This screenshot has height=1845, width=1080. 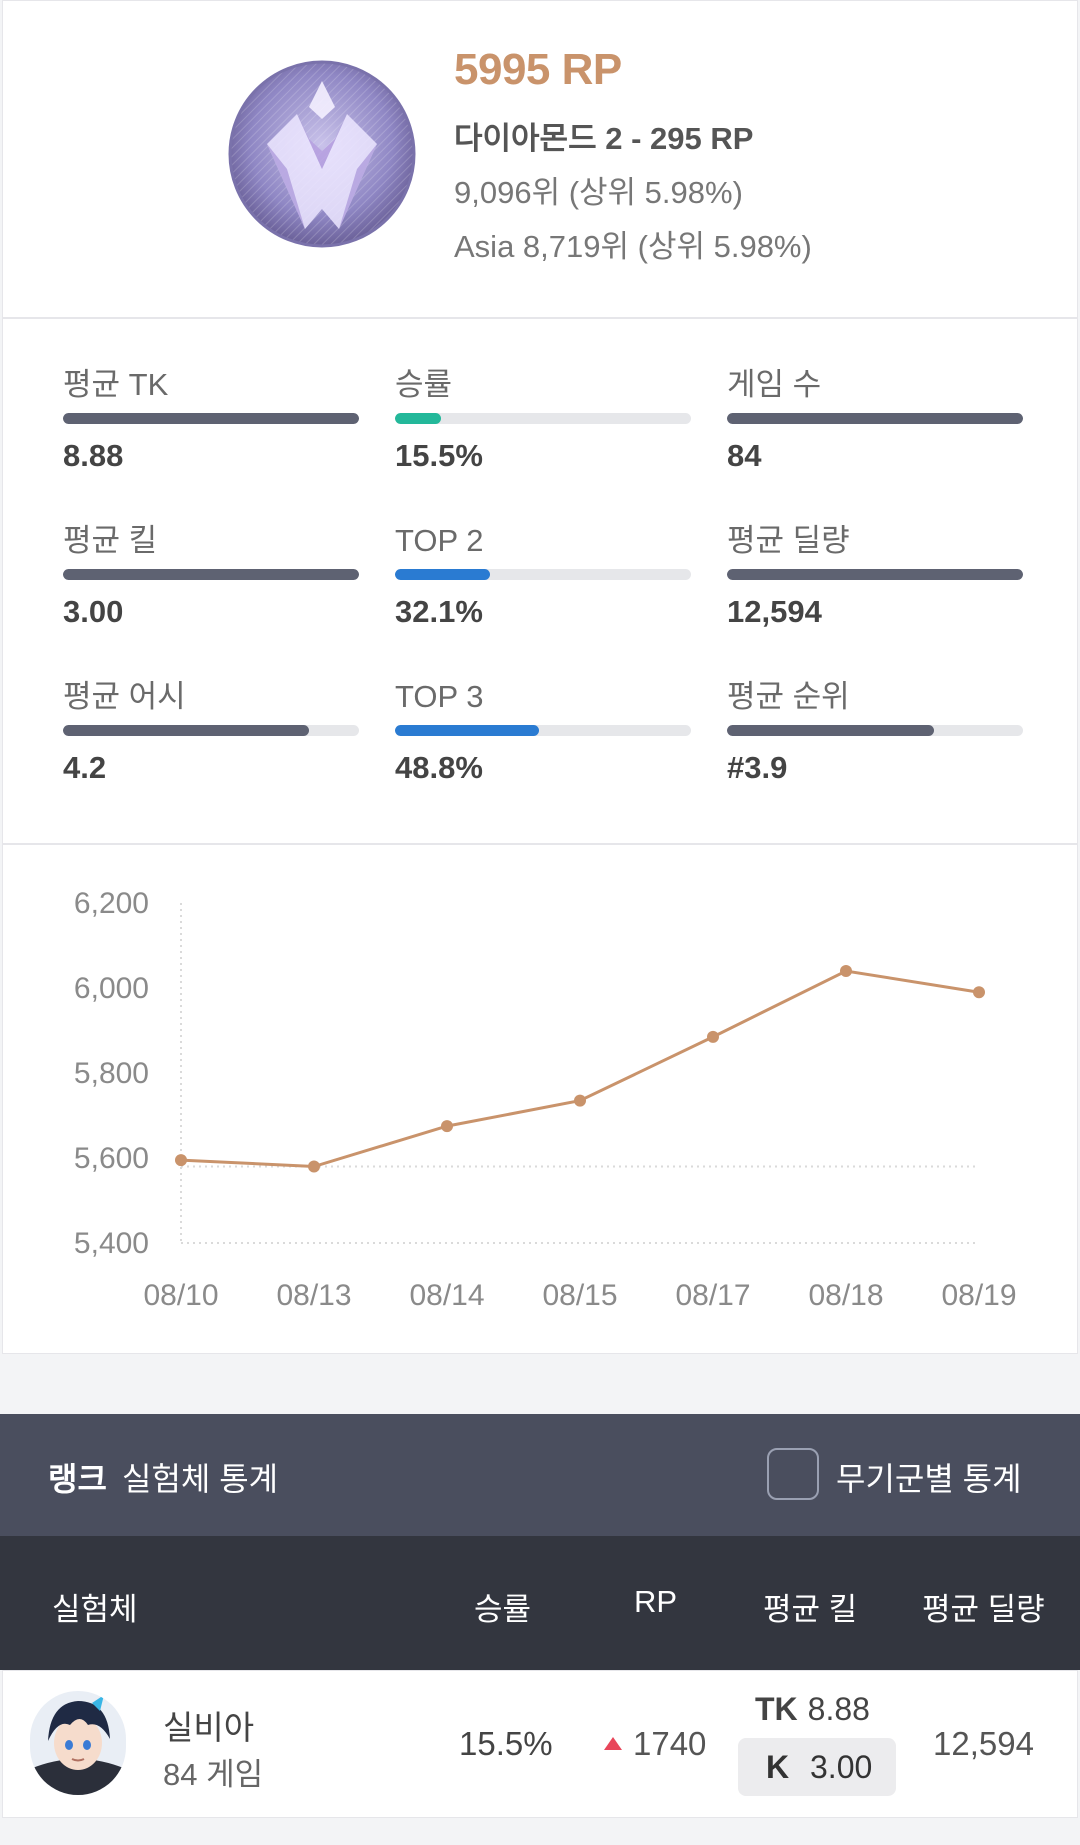 What do you see at coordinates (774, 384) in the screenshot?
I see `stat-label: 게임 수` at bounding box center [774, 384].